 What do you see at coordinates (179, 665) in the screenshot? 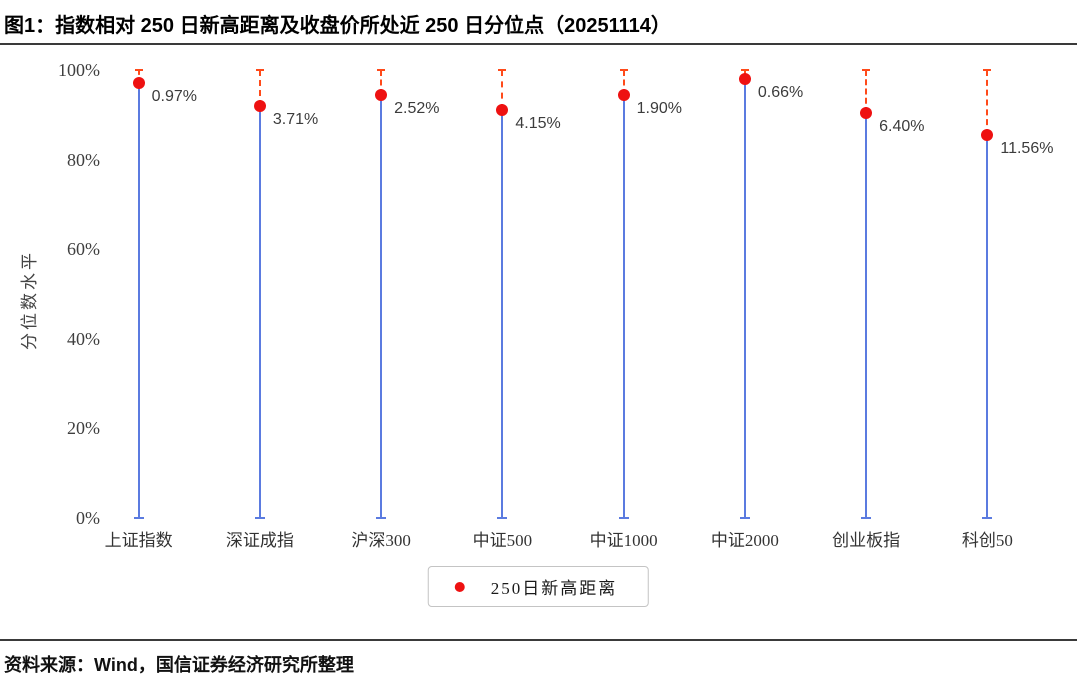
I see `source-note: 资料来源：Wind，国信证券经济研究所整理` at bounding box center [179, 665].